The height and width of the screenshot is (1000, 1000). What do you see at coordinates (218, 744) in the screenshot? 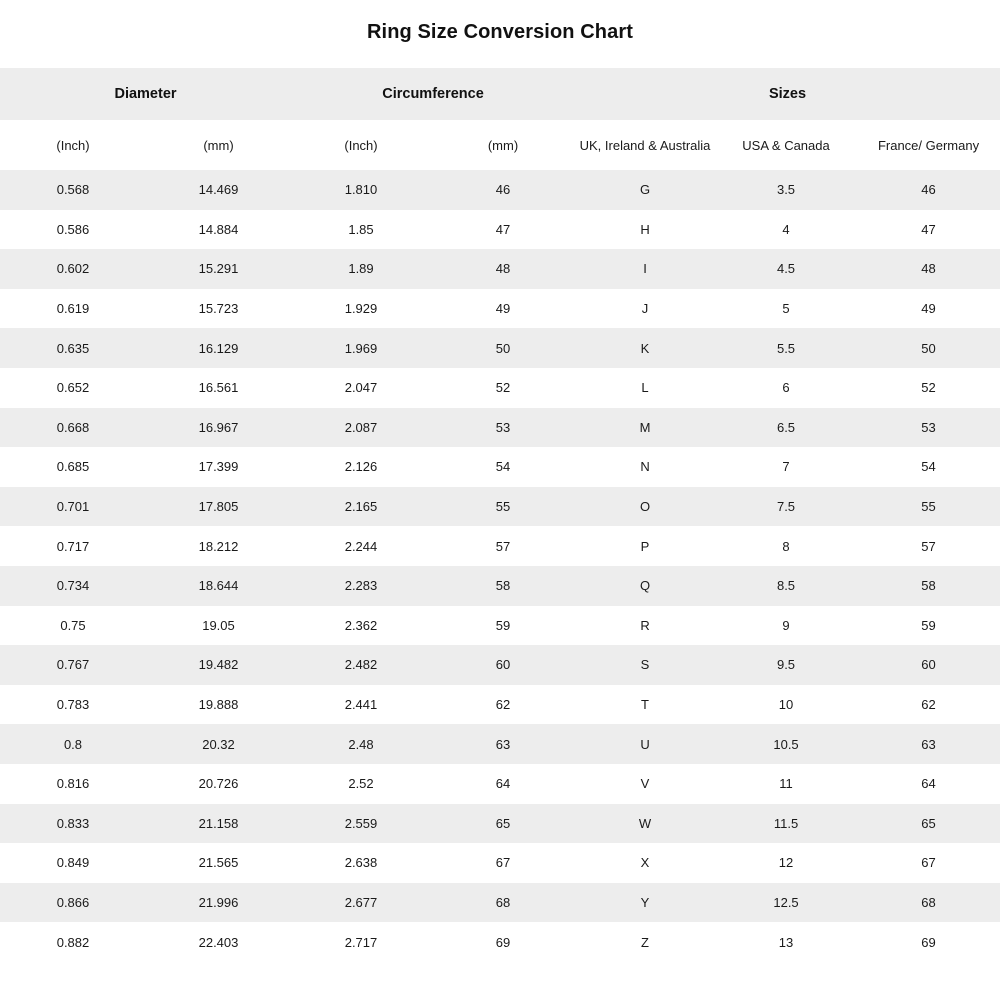
I see `table-cell: 20.32` at bounding box center [218, 744].